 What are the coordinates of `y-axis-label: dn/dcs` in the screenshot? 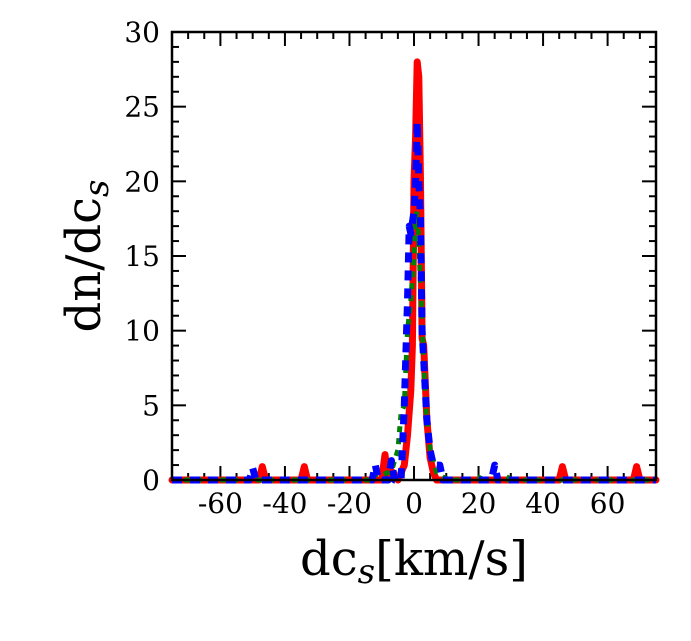 It's located at (86, 256).